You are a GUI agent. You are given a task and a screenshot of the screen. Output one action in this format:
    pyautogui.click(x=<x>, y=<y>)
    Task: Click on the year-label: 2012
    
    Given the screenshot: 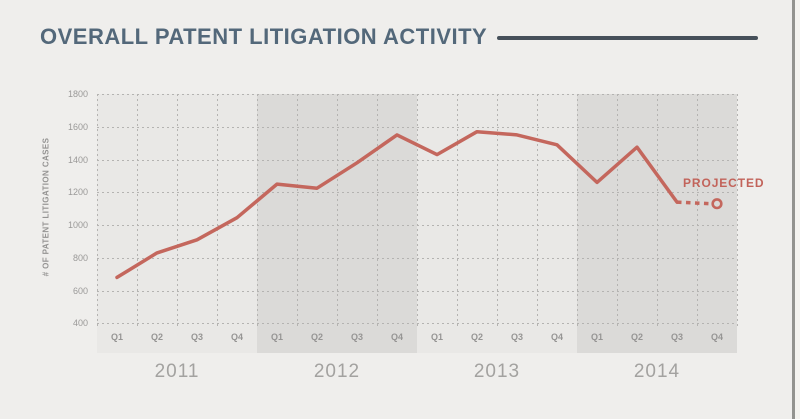 What is the action you would take?
    pyautogui.click(x=337, y=371)
    